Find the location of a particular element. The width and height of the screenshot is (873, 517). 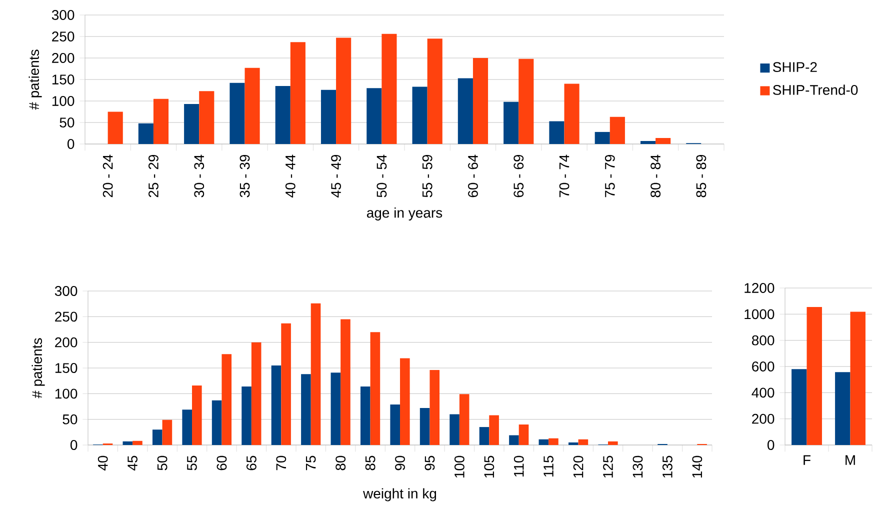

x-tick-label: 55 is located at coordinates (192, 463).